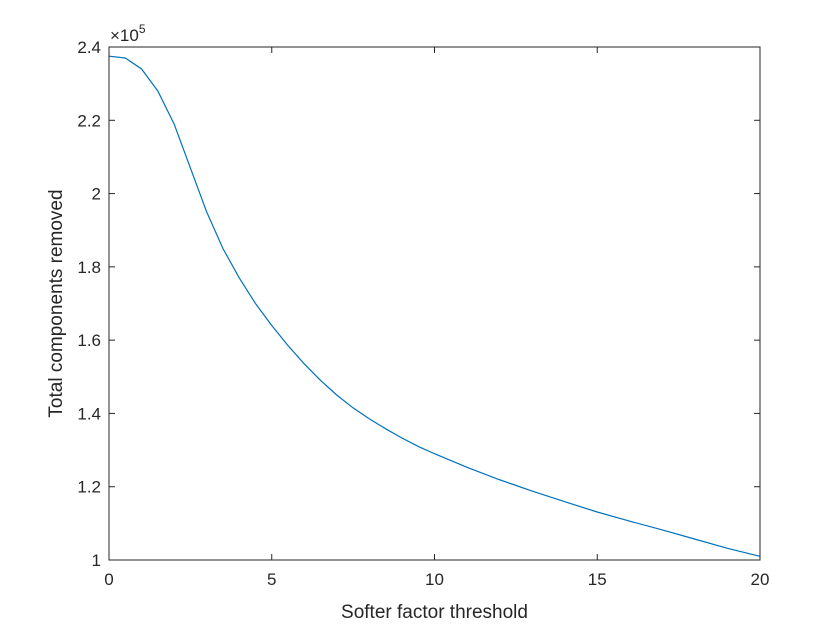 Image resolution: width=840 pixels, height=630 pixels. Describe the element at coordinates (89, 340) in the screenshot. I see `y-tick-label-3: 1.6` at that location.